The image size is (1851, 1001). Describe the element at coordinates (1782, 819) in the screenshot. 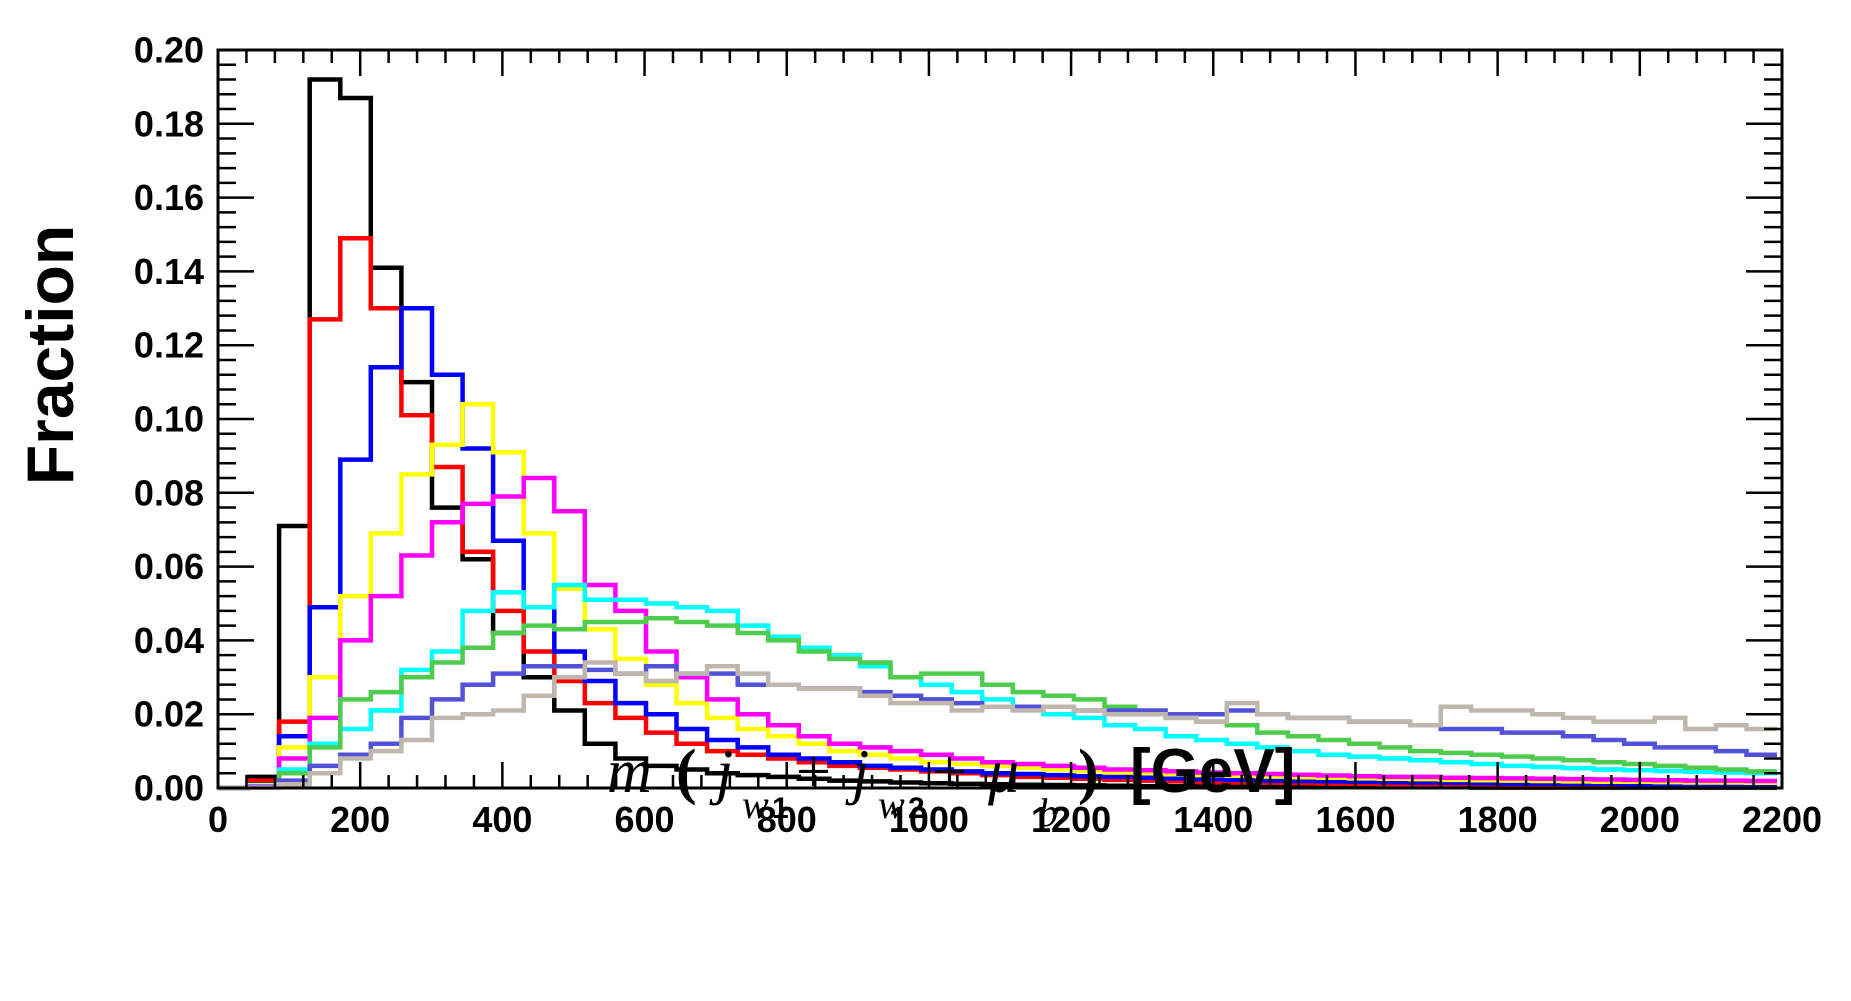

I see `x-tick-label: 2200` at that location.